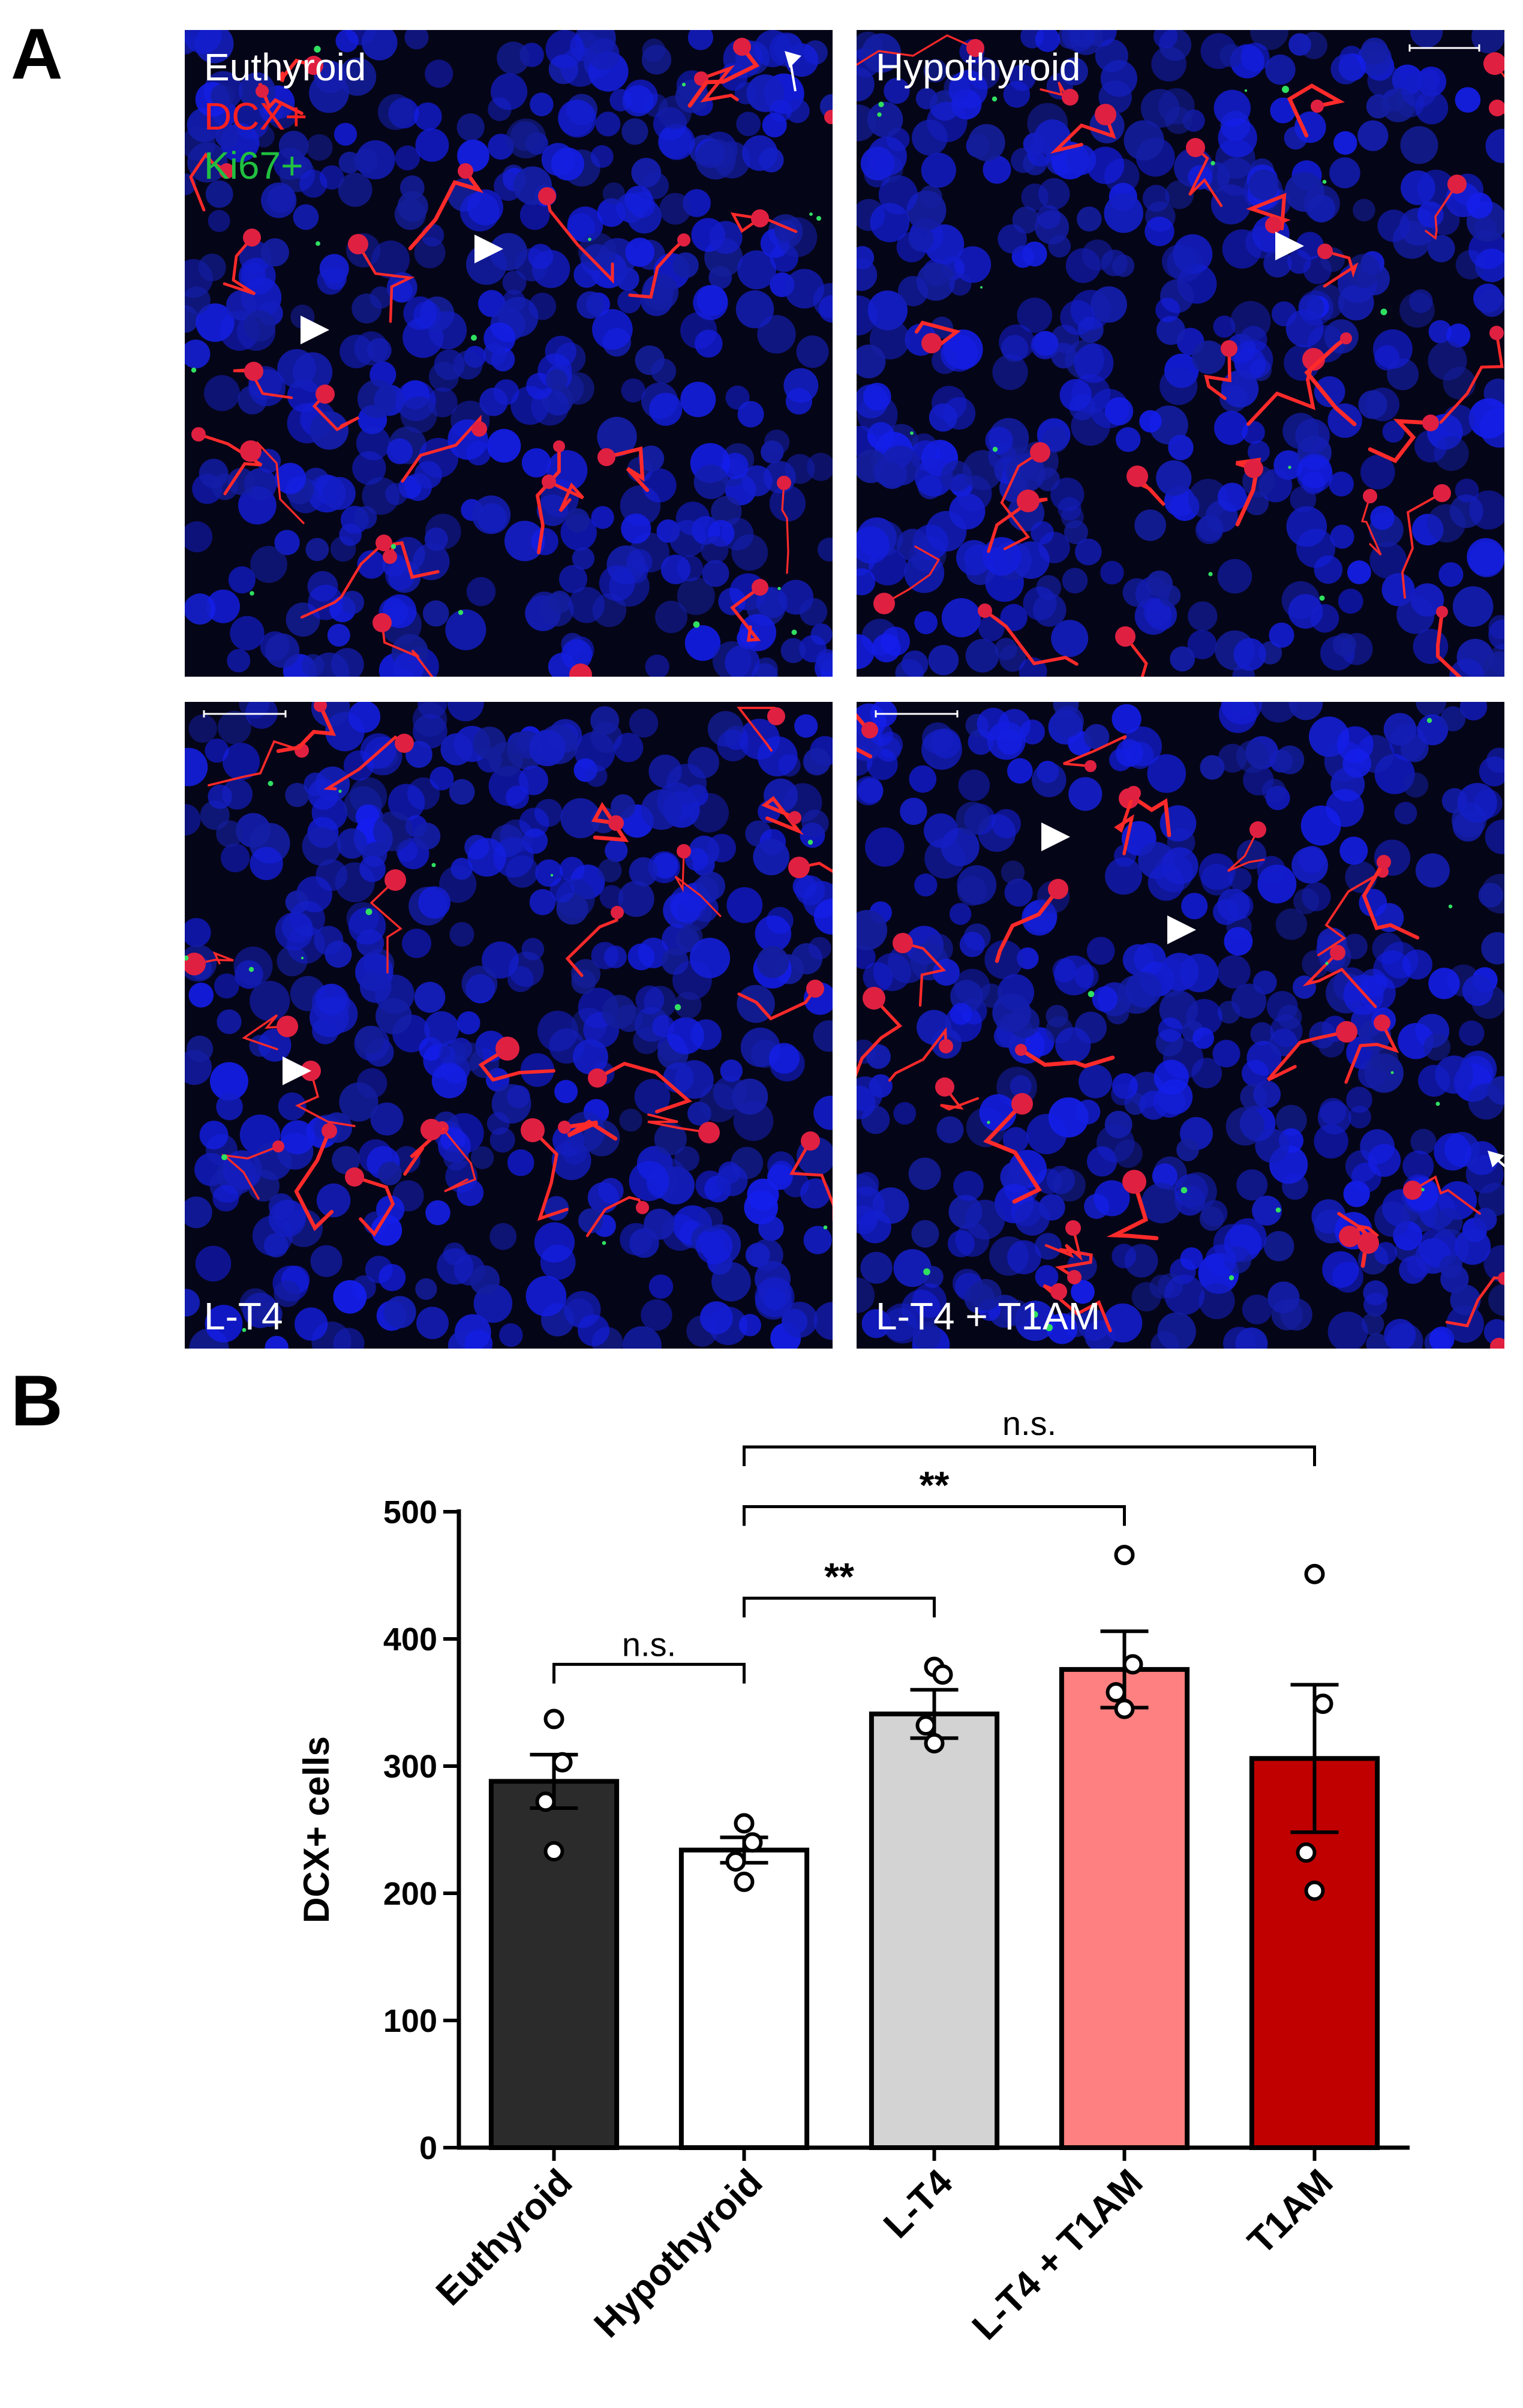  Describe the element at coordinates (752, 1843) in the screenshot. I see `data-point` at that location.